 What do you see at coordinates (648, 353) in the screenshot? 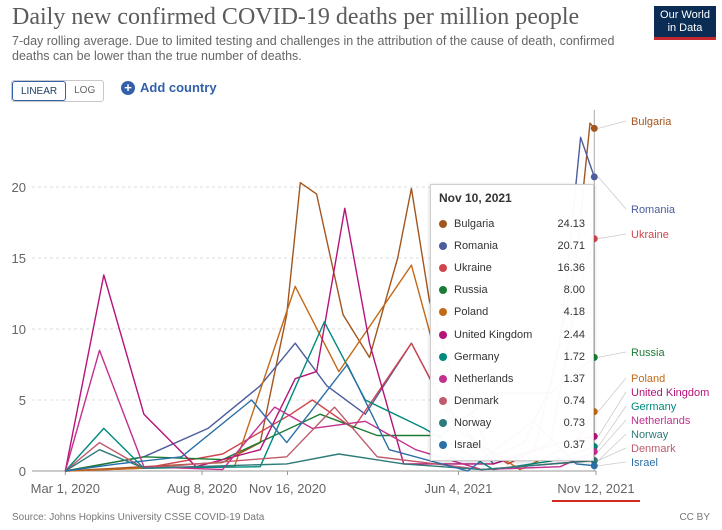
I see `series-label: Russia` at bounding box center [648, 353].